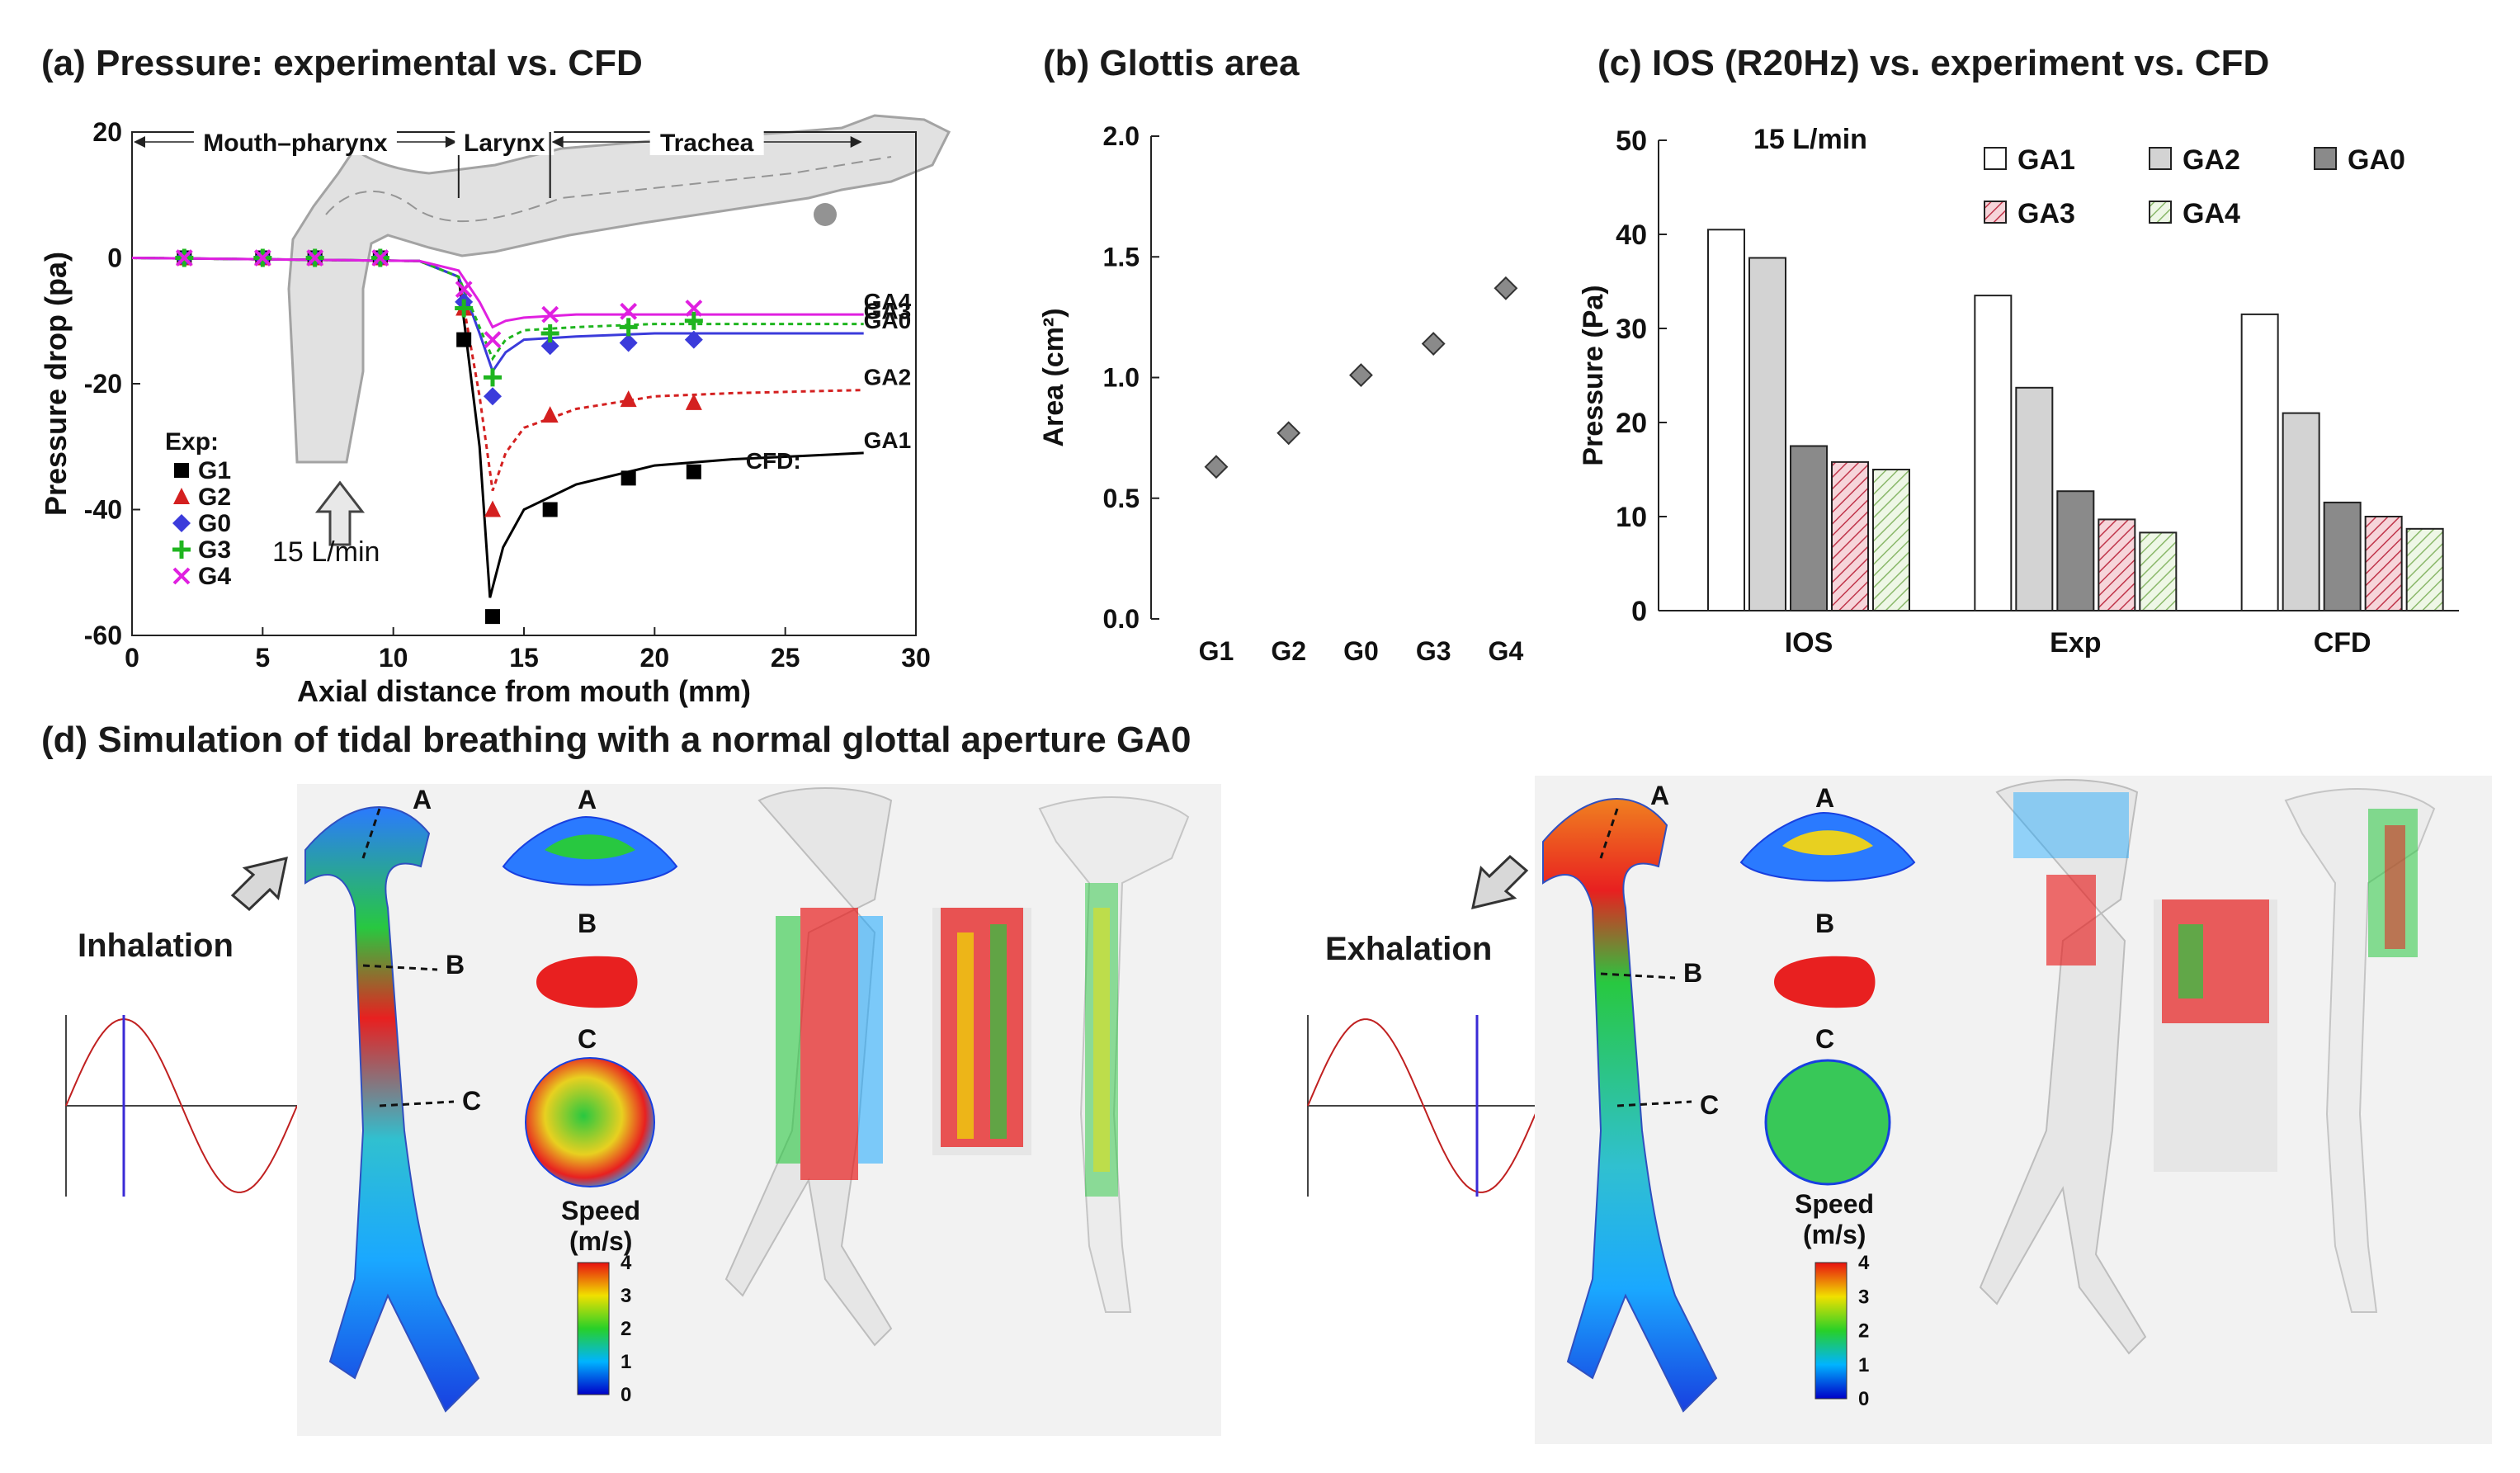 Image resolution: width=2520 pixels, height=1473 pixels. I want to click on area-point-g0, so click(1361, 375).